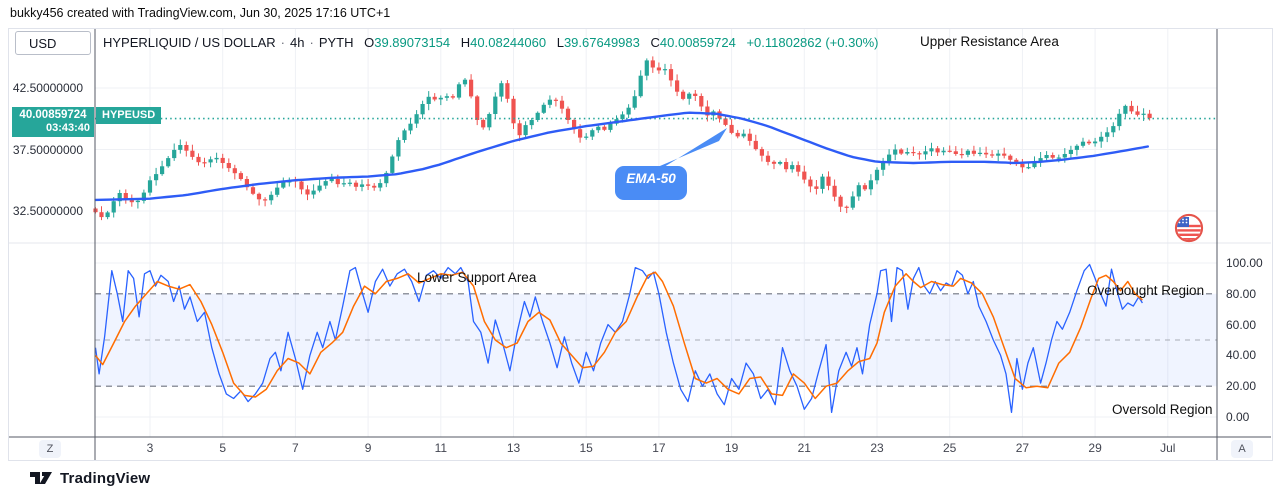 The width and height of the screenshot is (1281, 497). I want to click on interval-label: 4h, so click(297, 42).